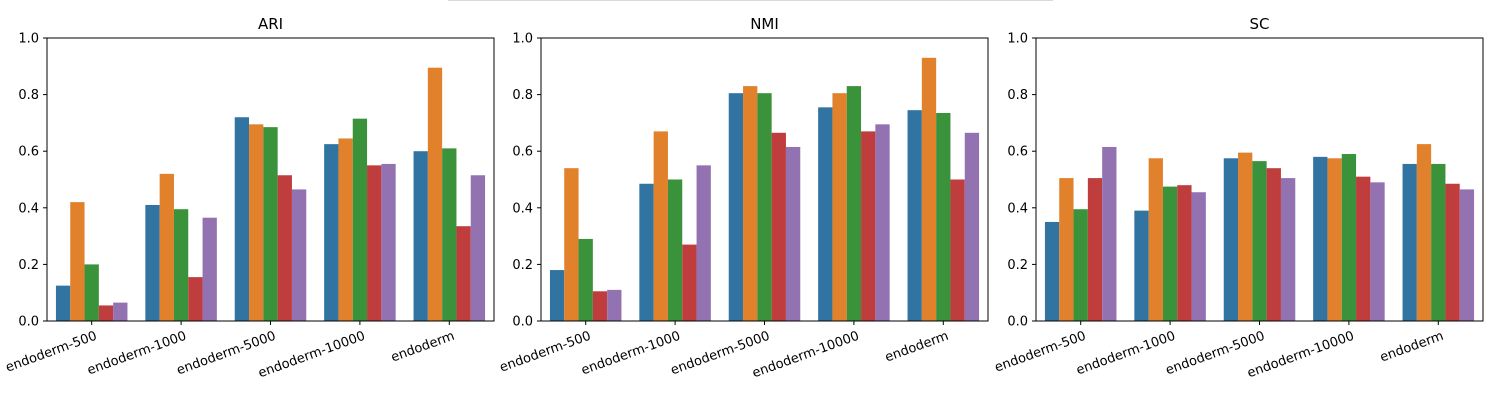  Describe the element at coordinates (1260, 24) in the screenshot. I see `subplot-title: SC` at that location.